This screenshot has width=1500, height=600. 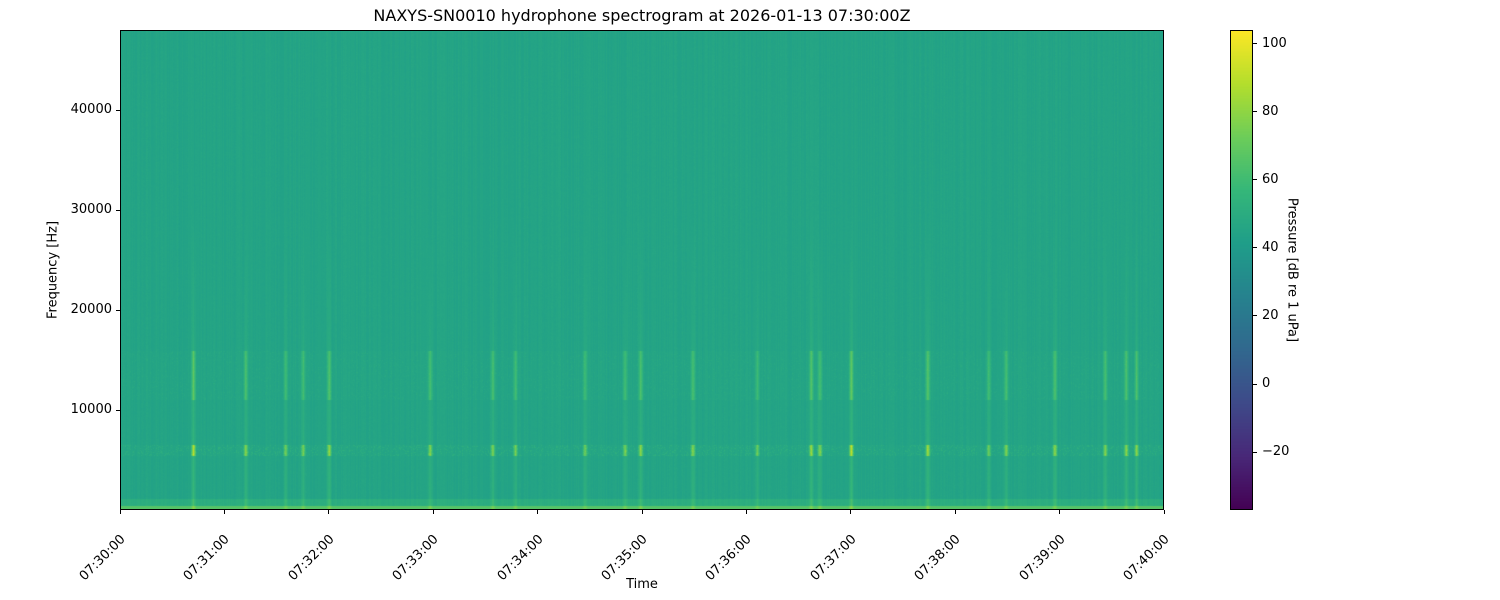 What do you see at coordinates (91, 209) in the screenshot?
I see `y-tick-label: 30000` at bounding box center [91, 209].